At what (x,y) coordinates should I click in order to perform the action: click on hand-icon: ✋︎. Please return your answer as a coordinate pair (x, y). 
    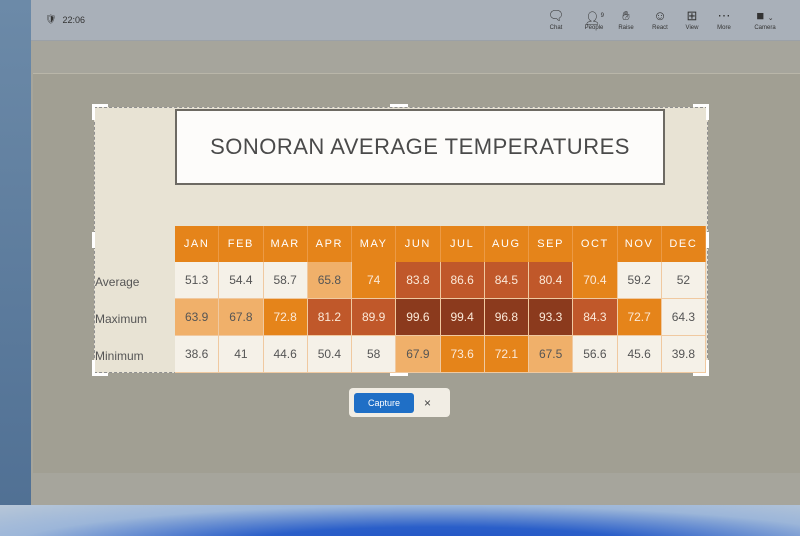
    Looking at the image, I should click on (626, 15).